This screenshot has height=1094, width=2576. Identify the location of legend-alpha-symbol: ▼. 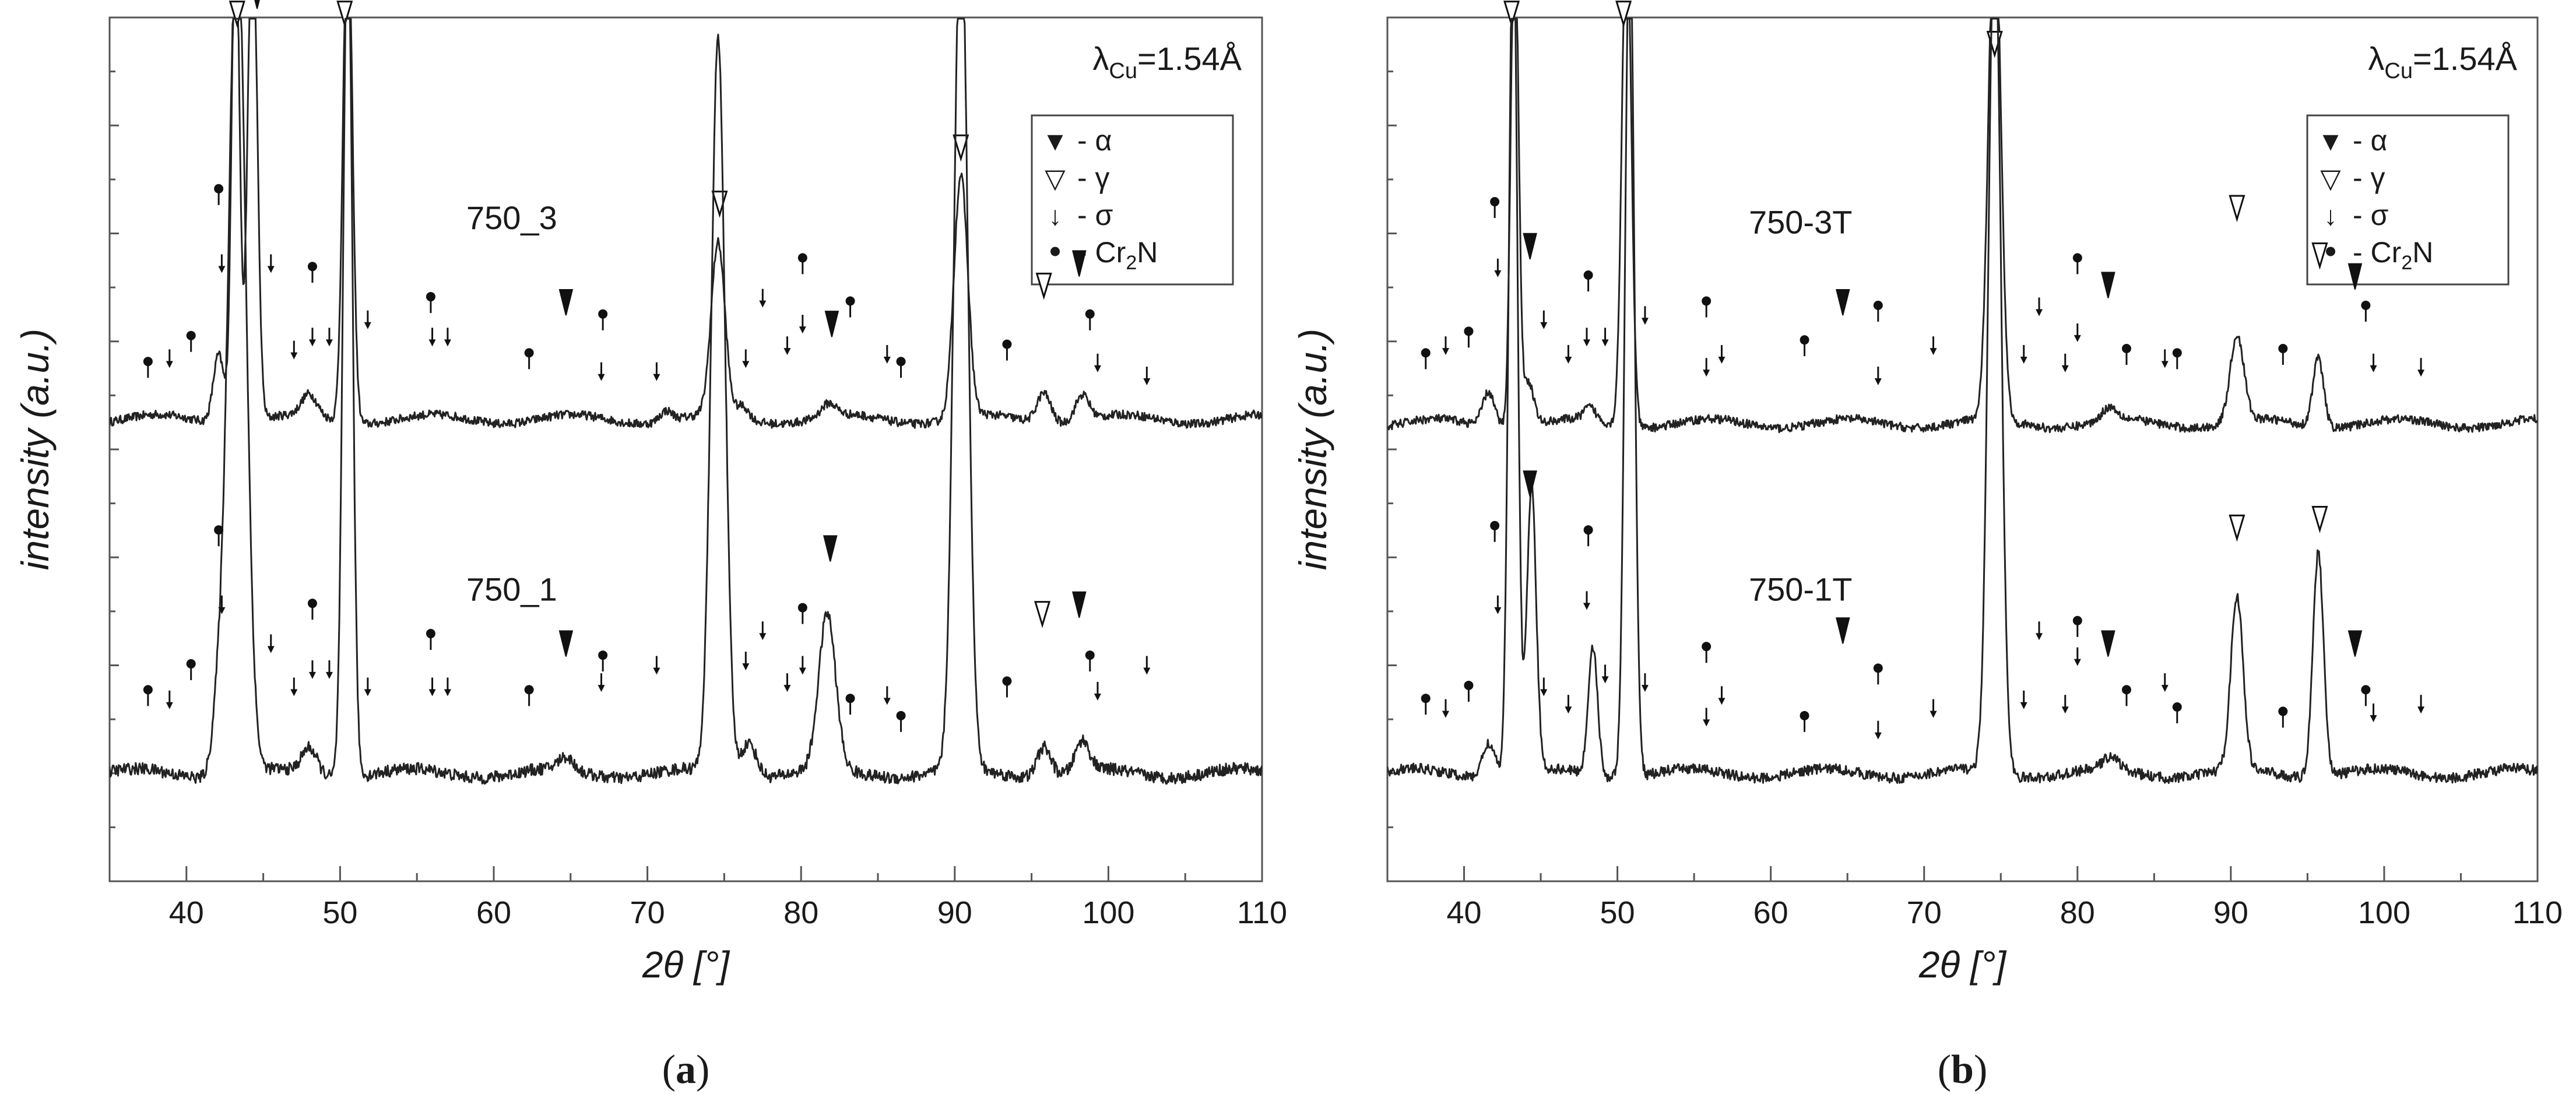
(2330, 141).